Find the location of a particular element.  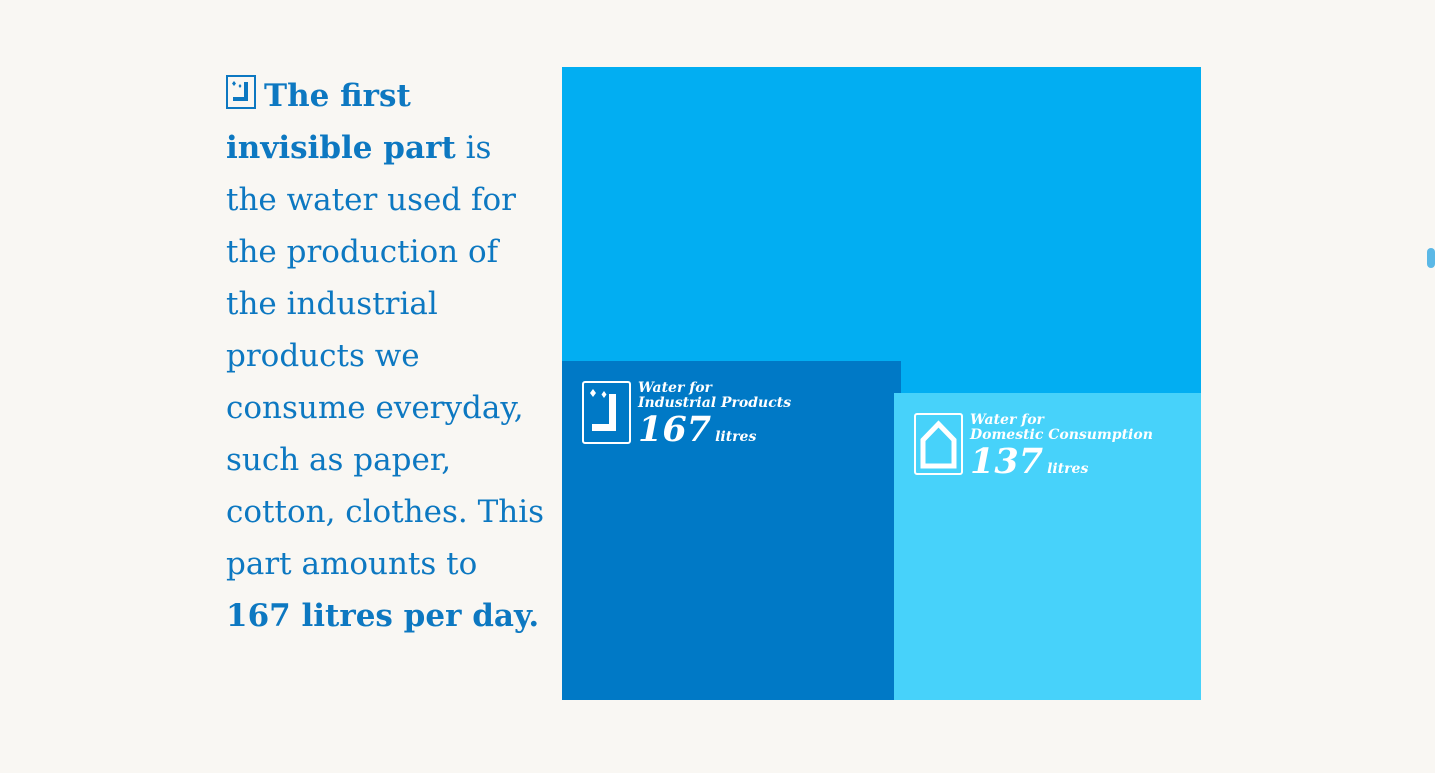

label-domestic-line1: Water for is located at coordinates (1007, 420).